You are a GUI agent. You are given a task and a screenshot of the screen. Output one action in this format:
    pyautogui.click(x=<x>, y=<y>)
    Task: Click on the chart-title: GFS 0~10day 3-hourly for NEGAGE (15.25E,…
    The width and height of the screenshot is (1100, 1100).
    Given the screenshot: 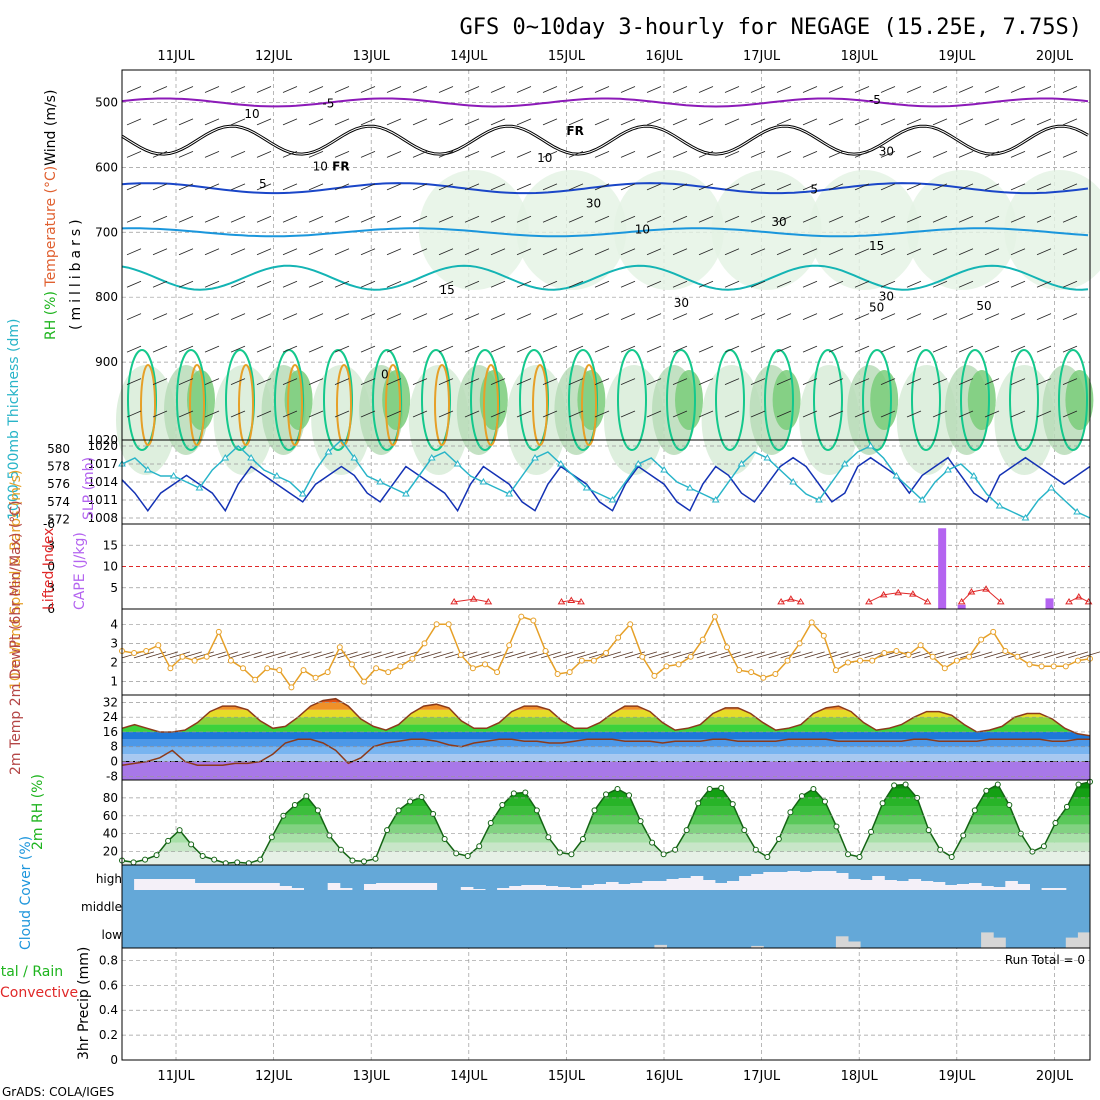 What is the action you would take?
    pyautogui.click(x=770, y=27)
    